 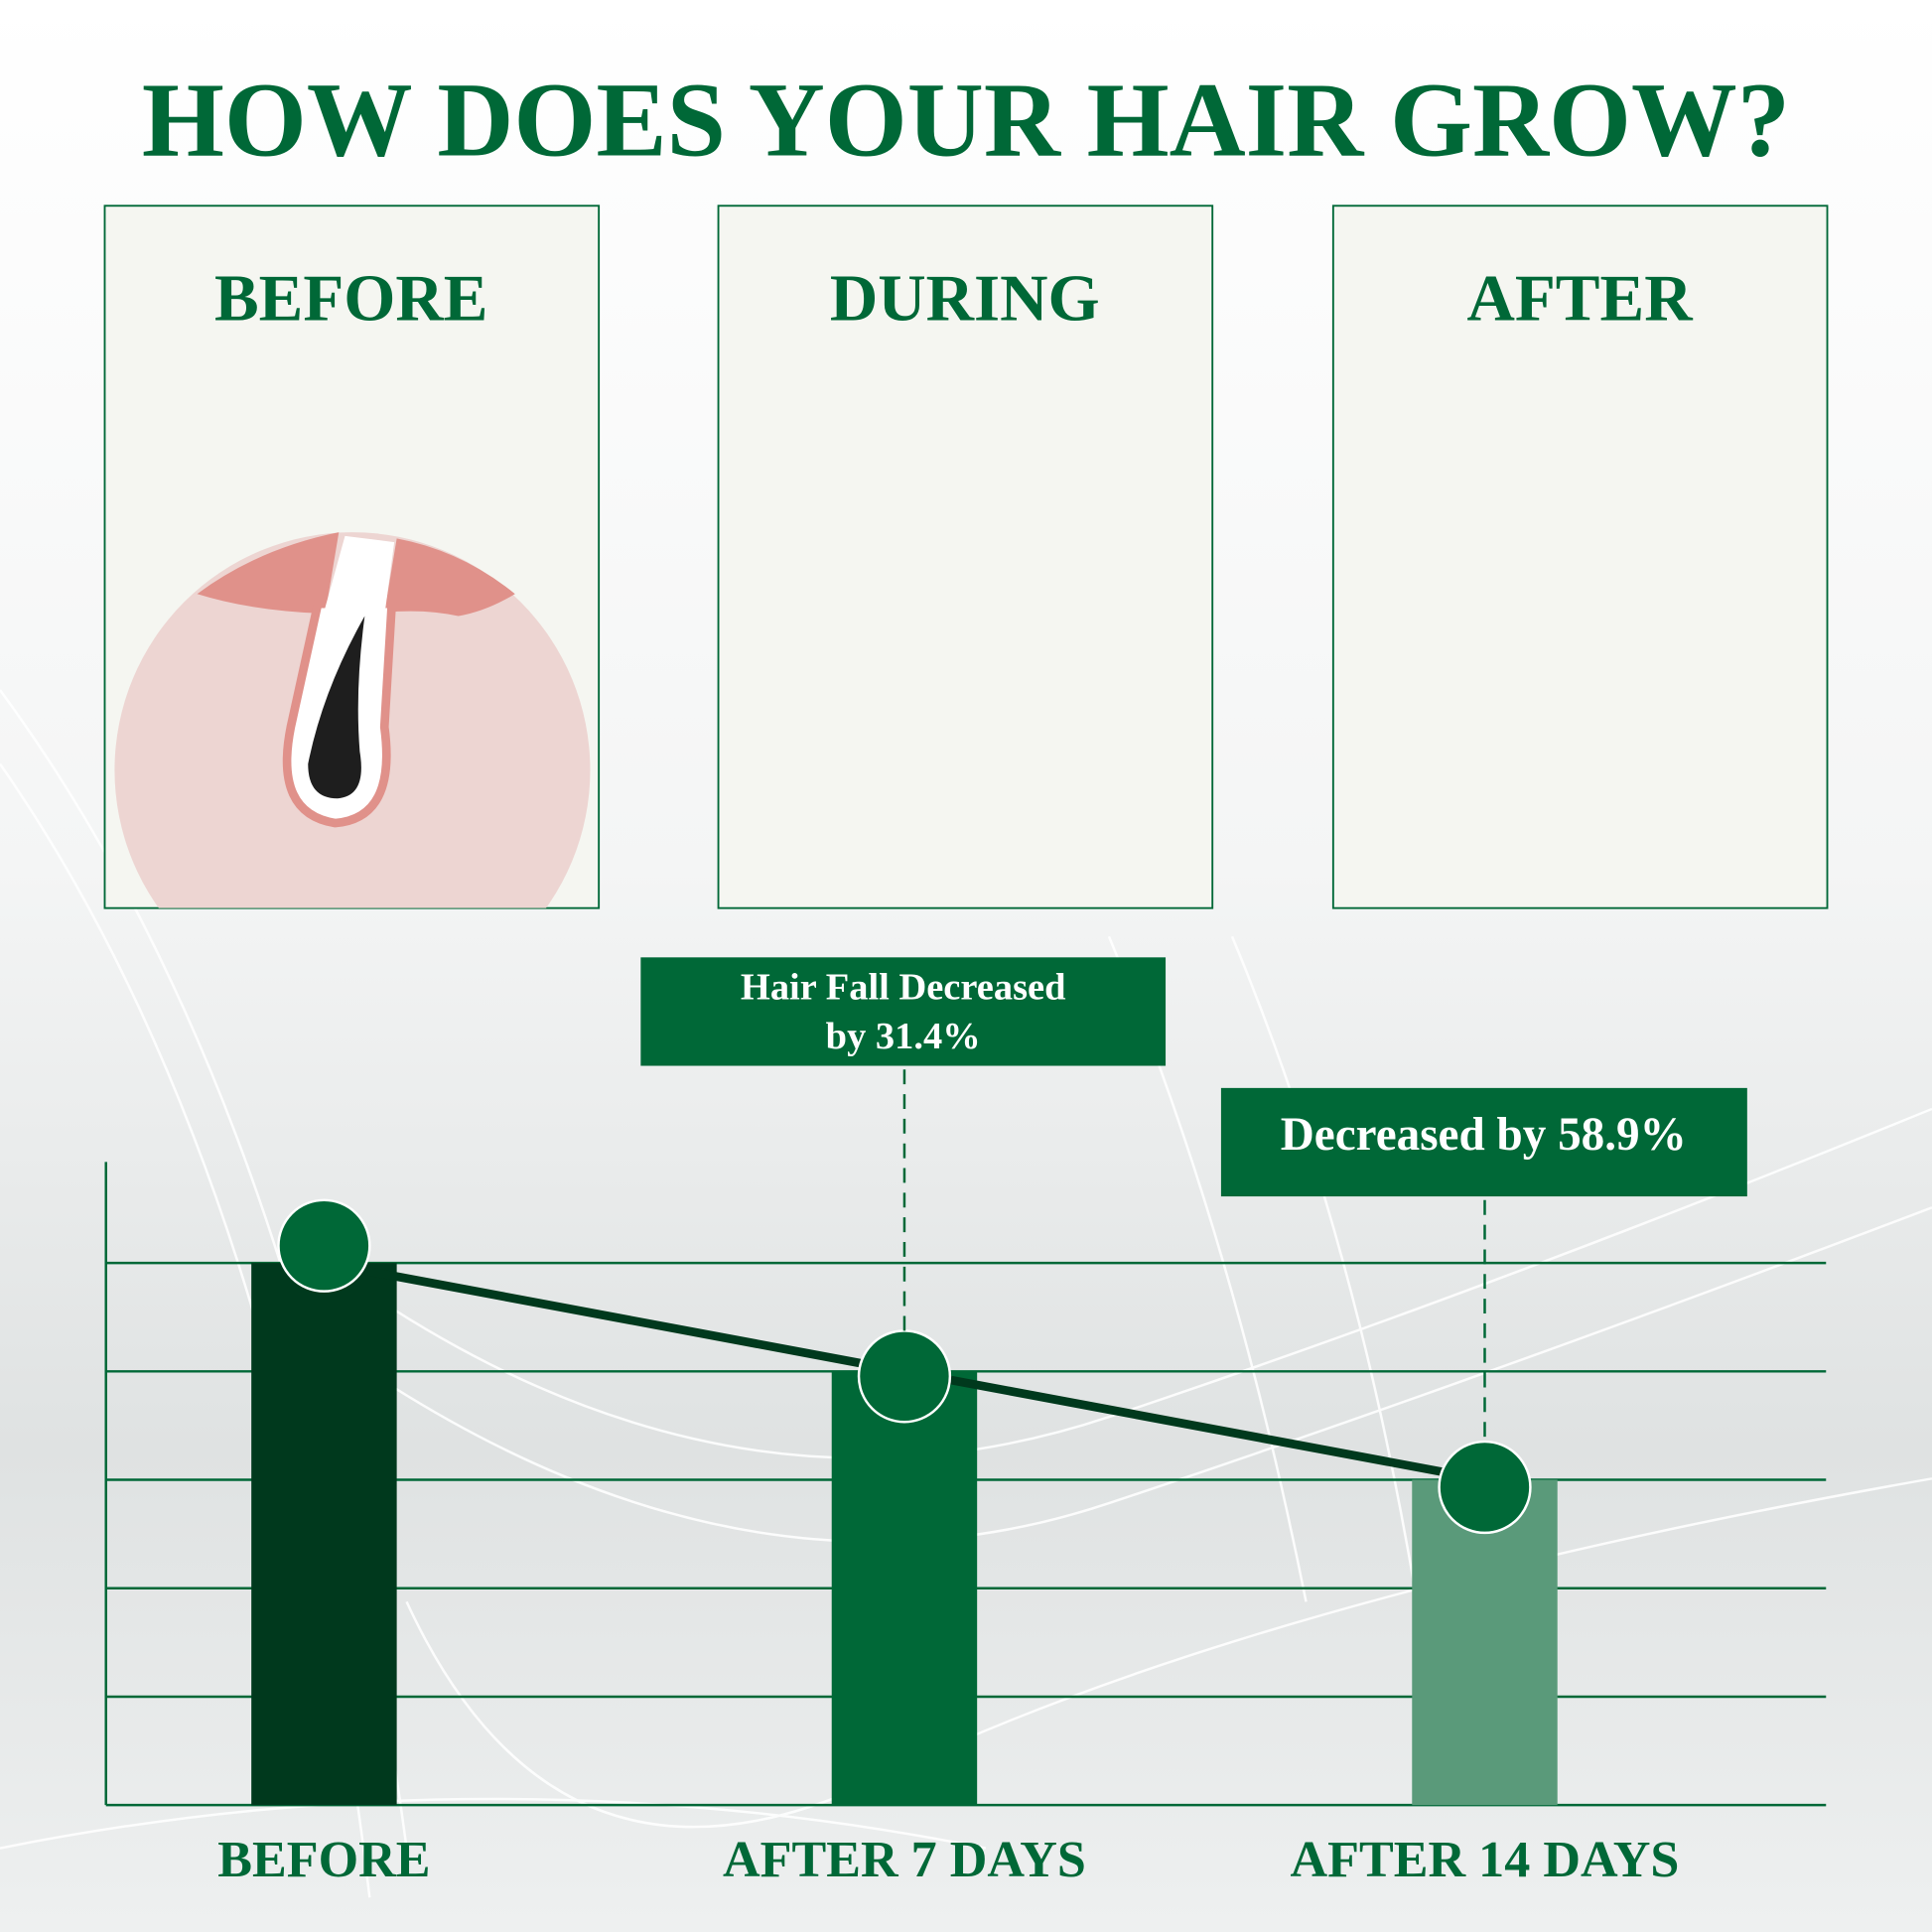 I want to click on callout-text-line1: Hair Fall Decreased, so click(x=903, y=988).